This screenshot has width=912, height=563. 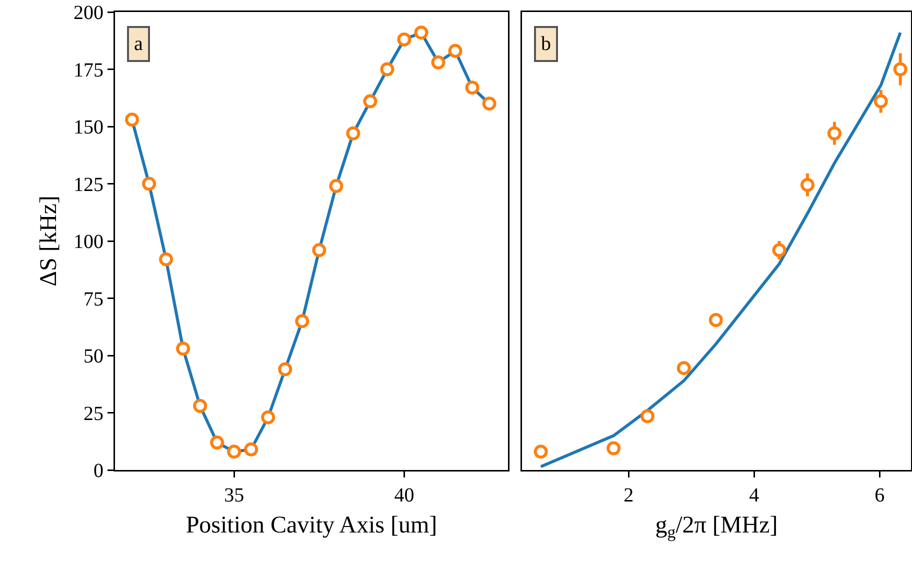 What do you see at coordinates (89, 242) in the screenshot?
I see `y-tick-label: 100` at bounding box center [89, 242].